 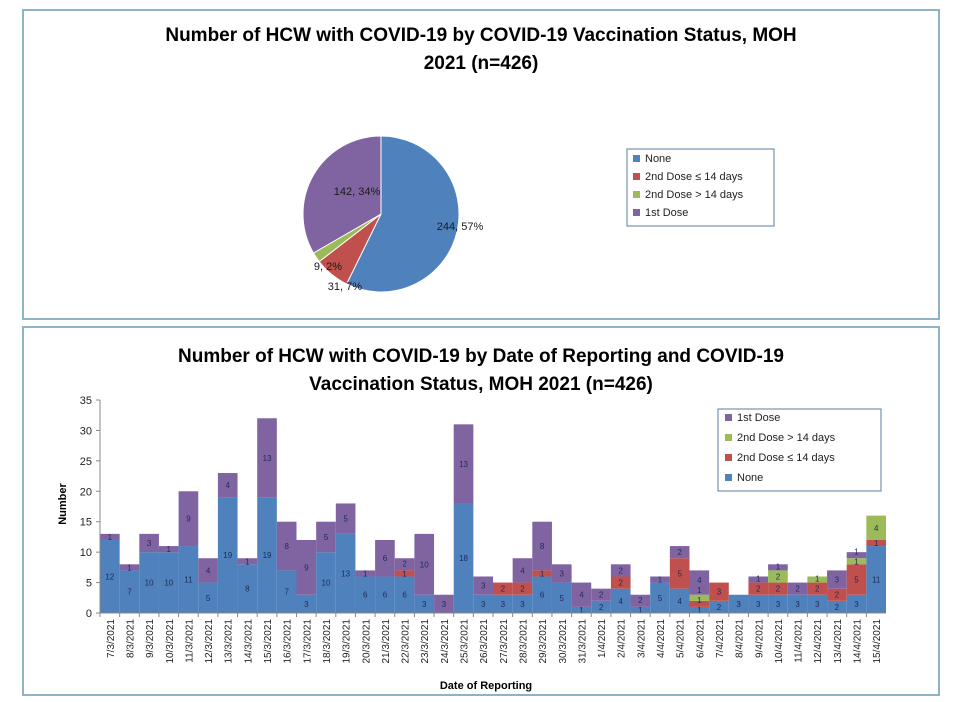 What do you see at coordinates (229, 641) in the screenshot?
I see `x-tick-label: 13/3/2021` at bounding box center [229, 641].